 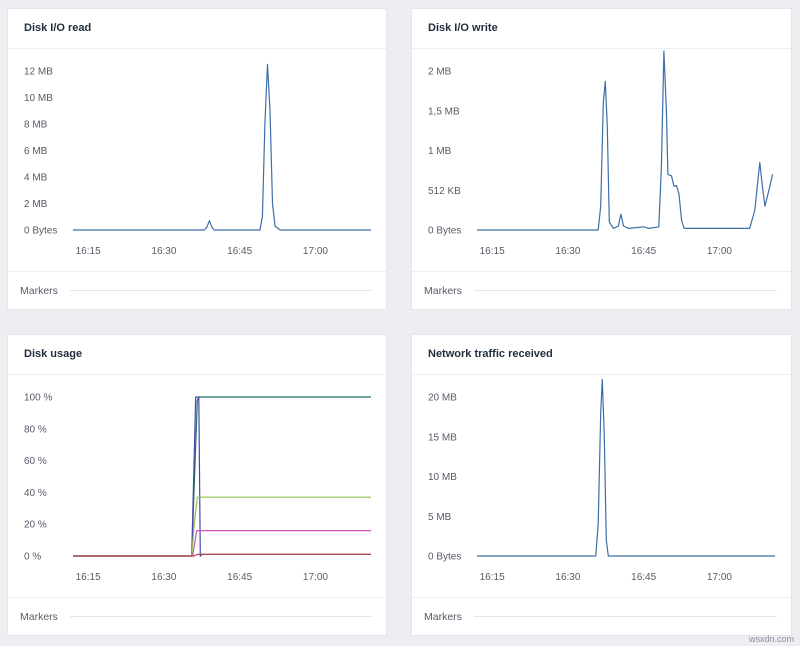 I want to click on panel-header: Disk I/O read, so click(x=197, y=29).